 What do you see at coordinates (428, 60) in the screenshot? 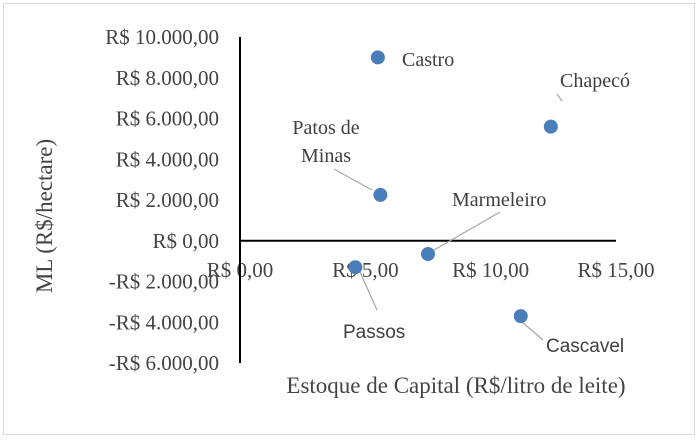
I see `point-label: Castro` at bounding box center [428, 60].